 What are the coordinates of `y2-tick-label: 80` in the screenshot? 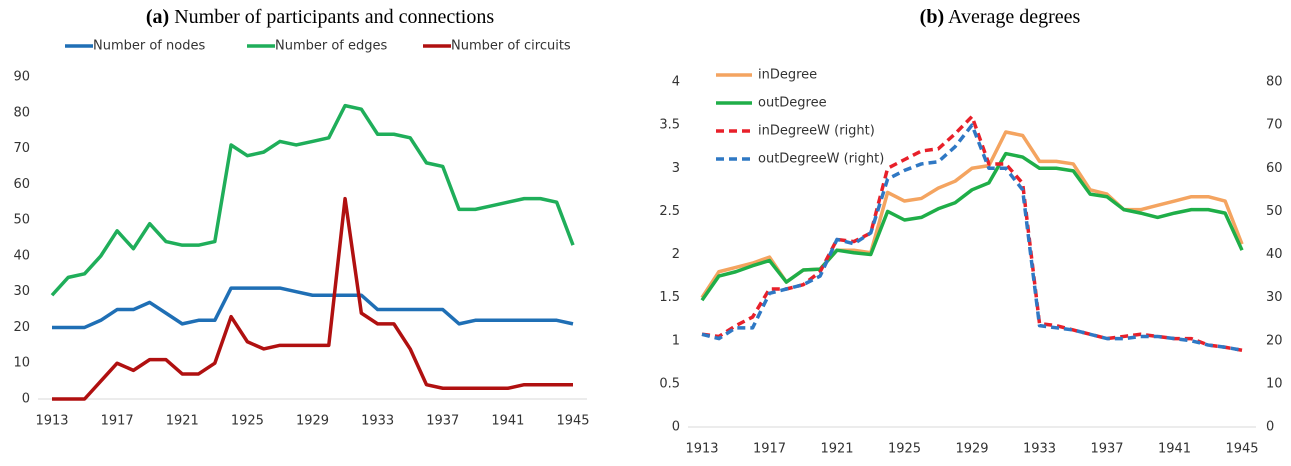 It's located at (1274, 82).